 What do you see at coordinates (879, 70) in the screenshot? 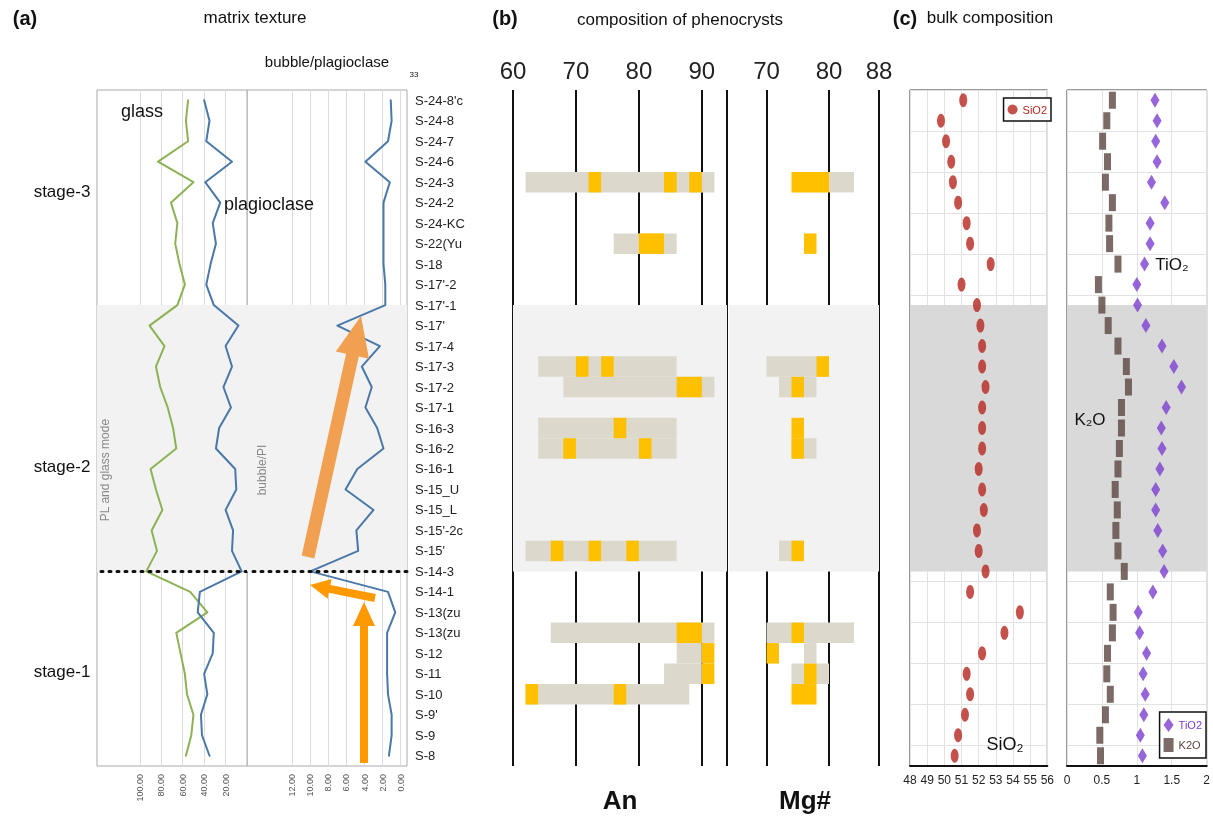
I see `x-tick-label: 88` at bounding box center [879, 70].